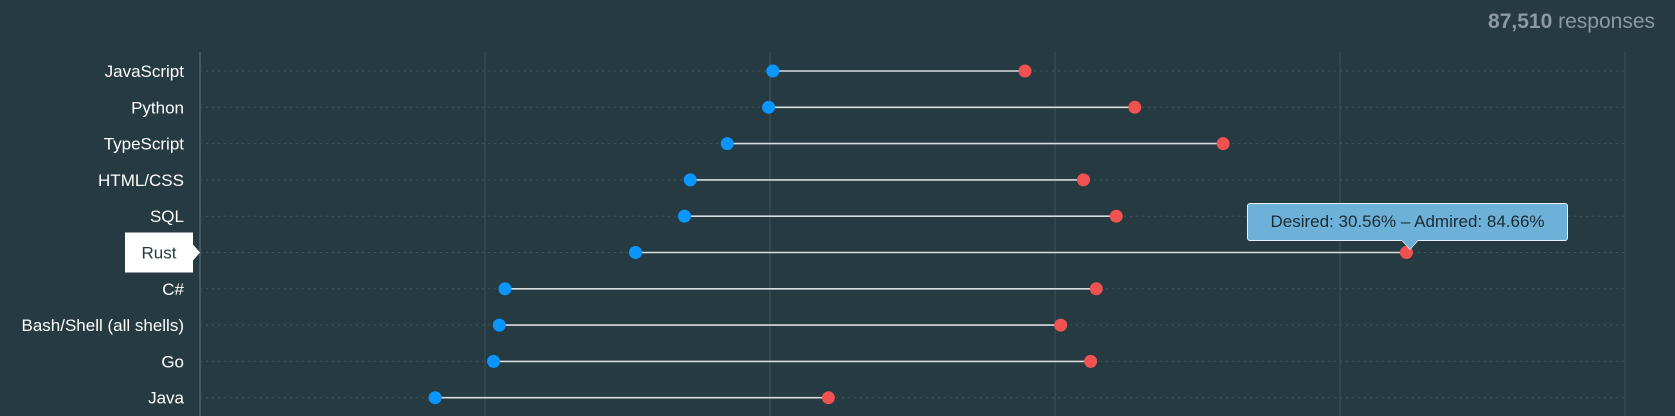 This screenshot has height=416, width=1675. I want to click on row-label: Rust, so click(159, 253).